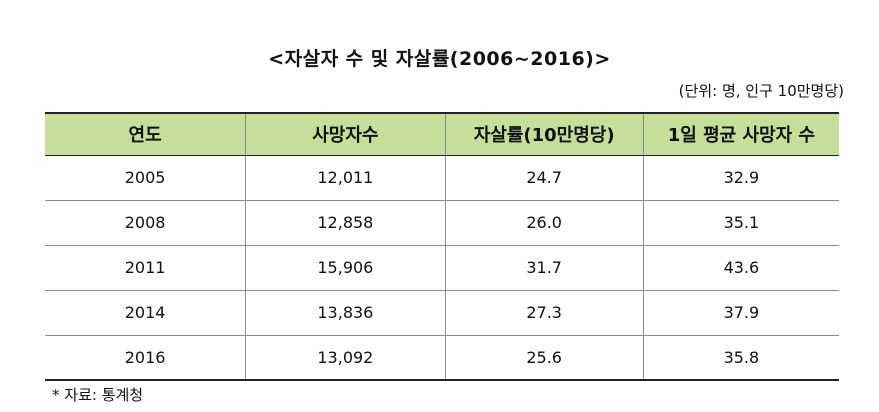 The width and height of the screenshot is (879, 412). I want to click on unit-note: (단위: 명, 인구 10만명당), so click(761, 91).